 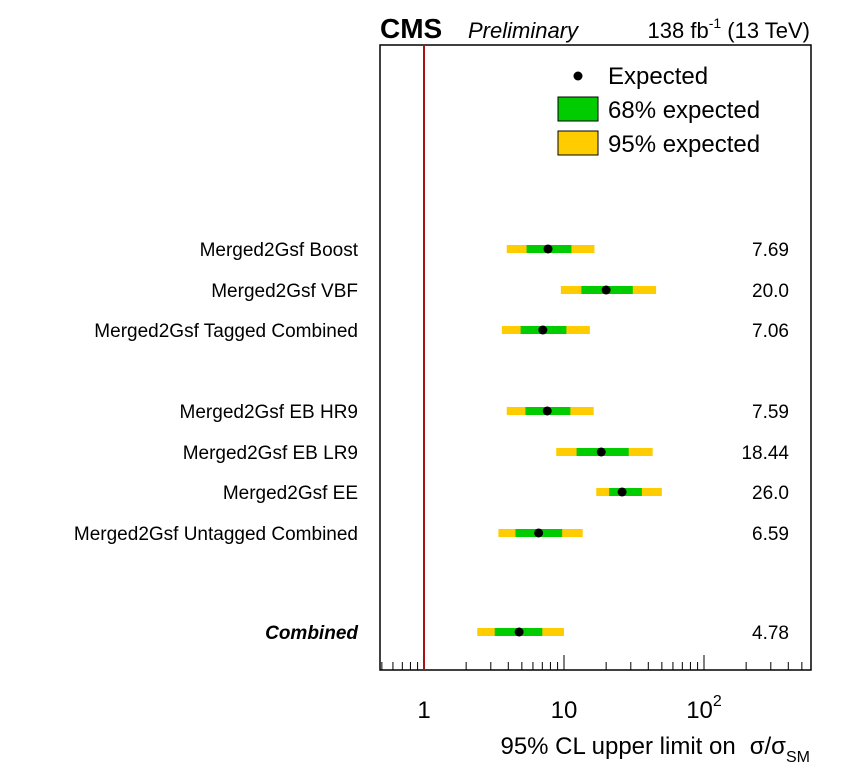 What do you see at coordinates (765, 30) in the screenshot?
I see `lumi-energy: (13 TeV)` at bounding box center [765, 30].